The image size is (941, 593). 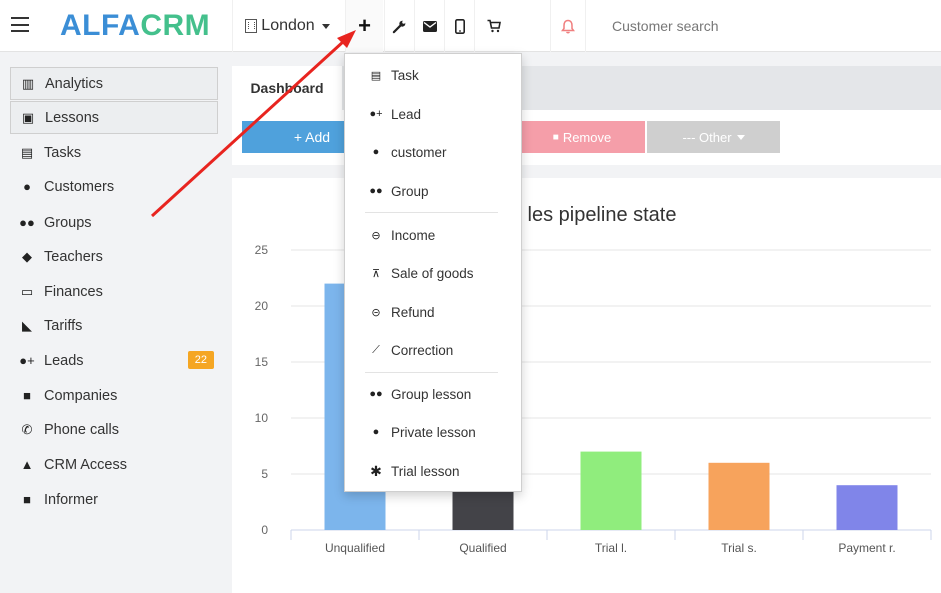 What do you see at coordinates (739, 548) in the screenshot?
I see `x-tick-label: Trial s.` at bounding box center [739, 548].